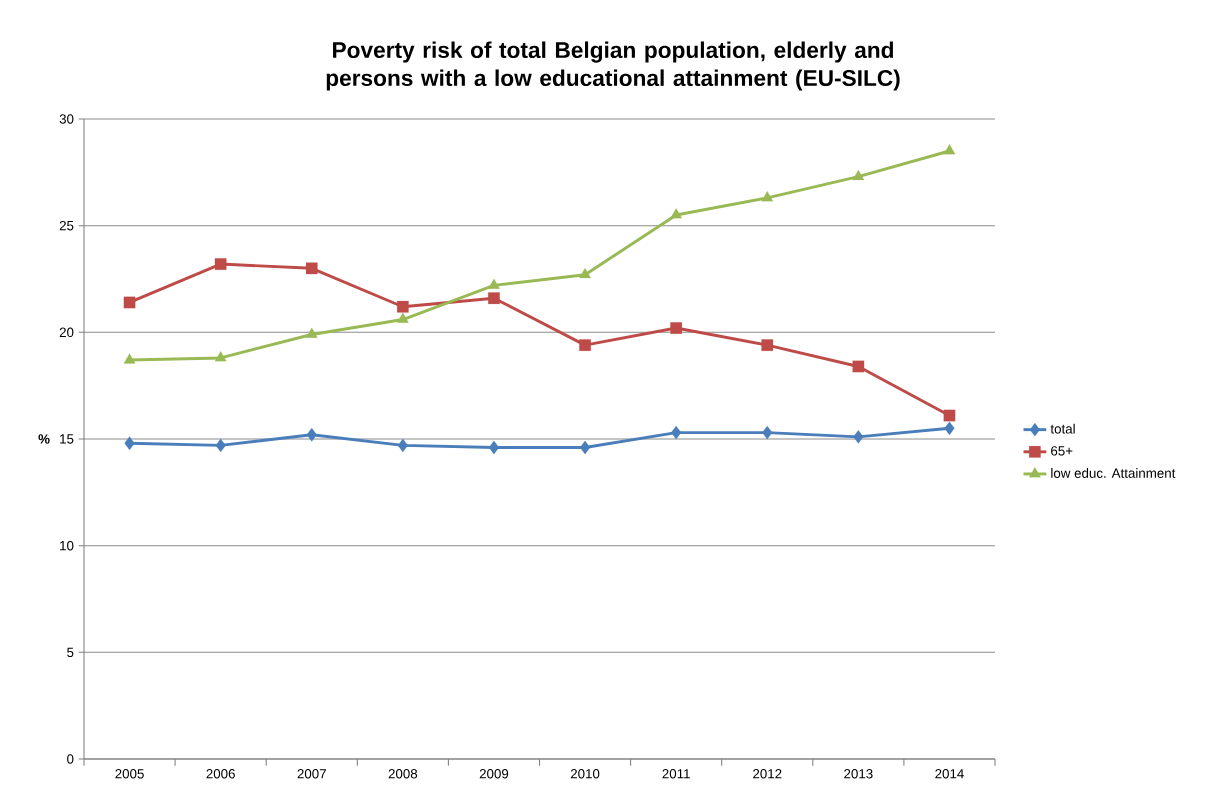  I want to click on chart-title: Poverty risk of total Belgian population, elderly and persons with a low educational attainment (EU-SILC), so click(613, 66).